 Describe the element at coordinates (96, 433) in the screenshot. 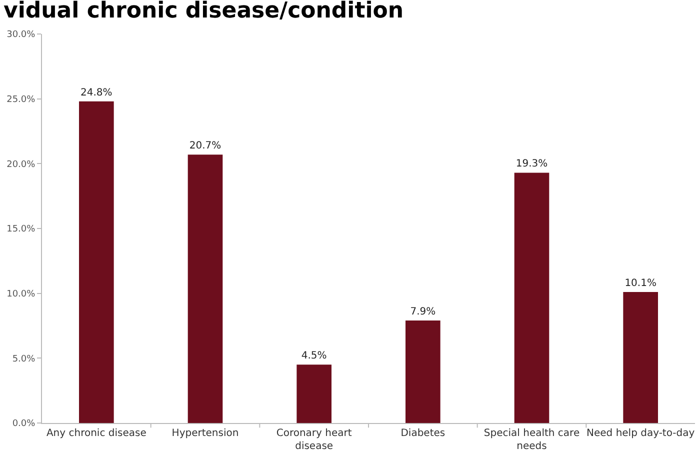

I see `x-tick-label: Any chronic disease` at that location.